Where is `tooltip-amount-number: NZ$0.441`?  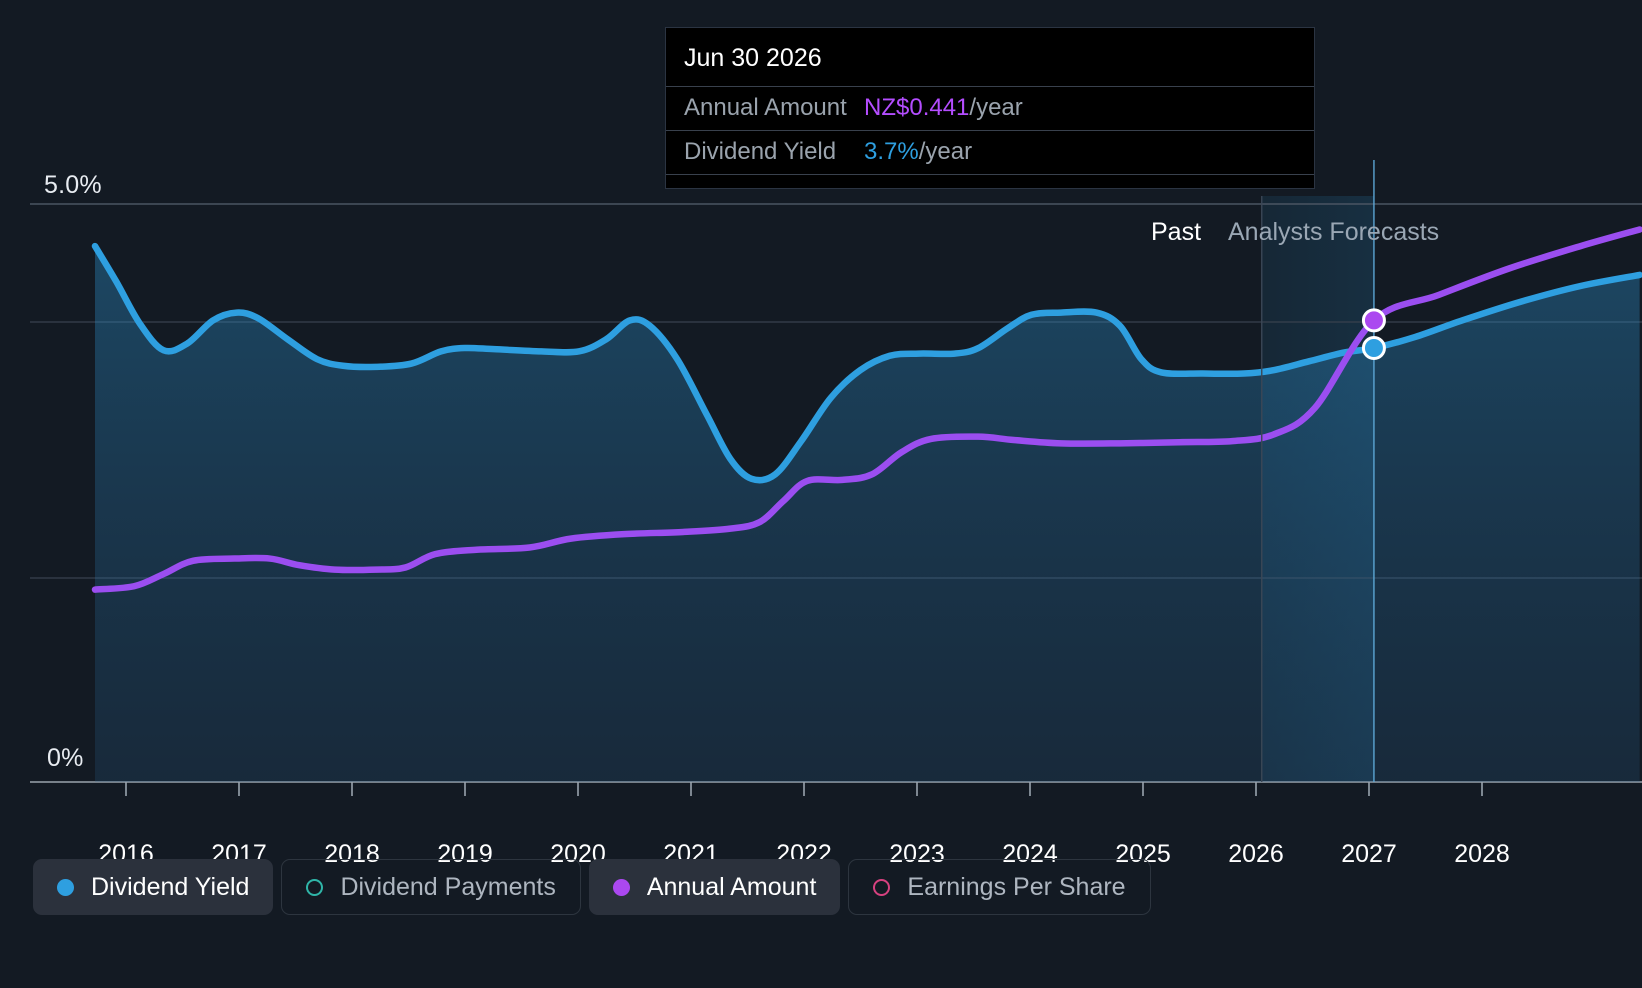
tooltip-amount-number: NZ$0.441 is located at coordinates (917, 107).